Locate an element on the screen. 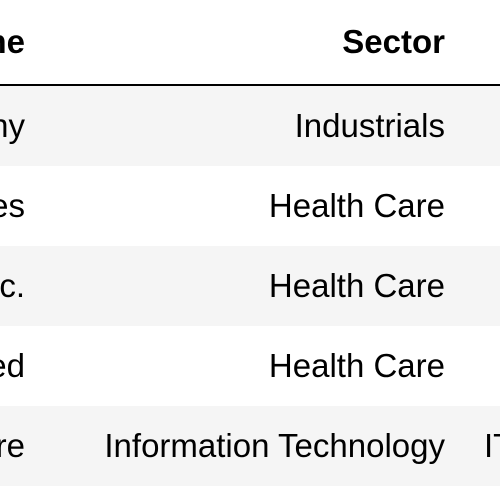 The width and height of the screenshot is (500, 500). table-cell: Industrials is located at coordinates (369, 125).